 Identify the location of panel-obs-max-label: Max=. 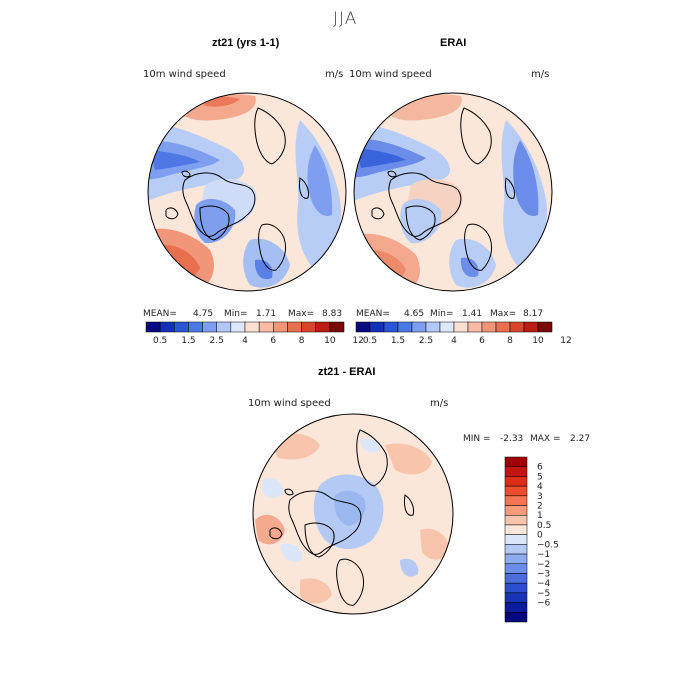
(503, 314).